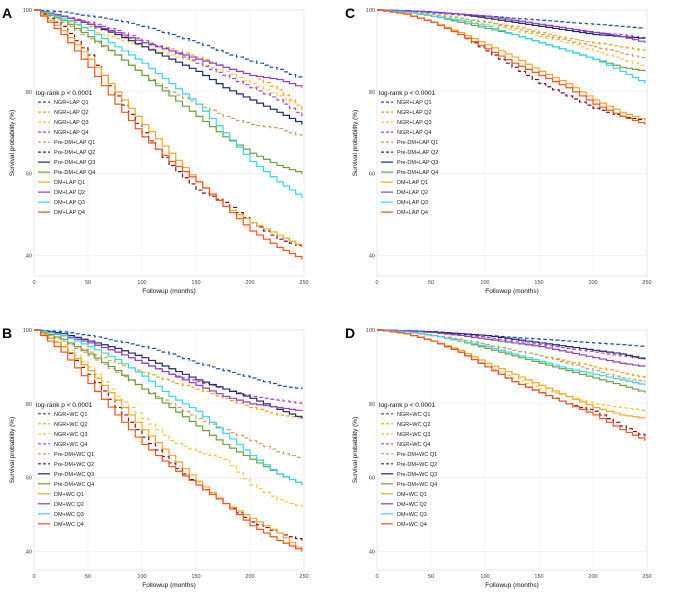 Image resolution: width=685 pixels, height=604 pixels. Describe the element at coordinates (7, 333) in the screenshot. I see `panel-letter: B` at that location.